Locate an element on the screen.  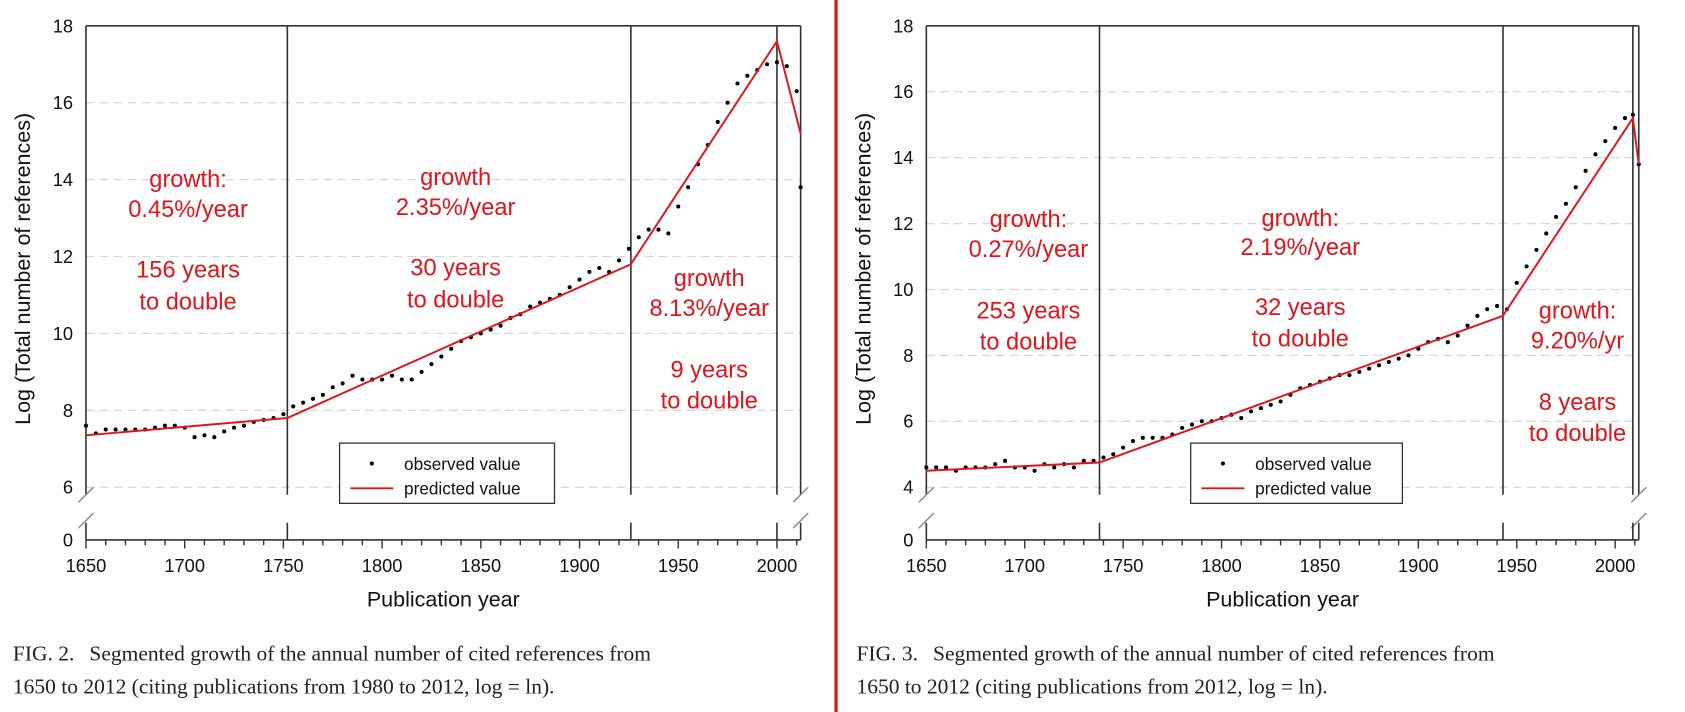
x-tick-label: 1700 is located at coordinates (184, 565).